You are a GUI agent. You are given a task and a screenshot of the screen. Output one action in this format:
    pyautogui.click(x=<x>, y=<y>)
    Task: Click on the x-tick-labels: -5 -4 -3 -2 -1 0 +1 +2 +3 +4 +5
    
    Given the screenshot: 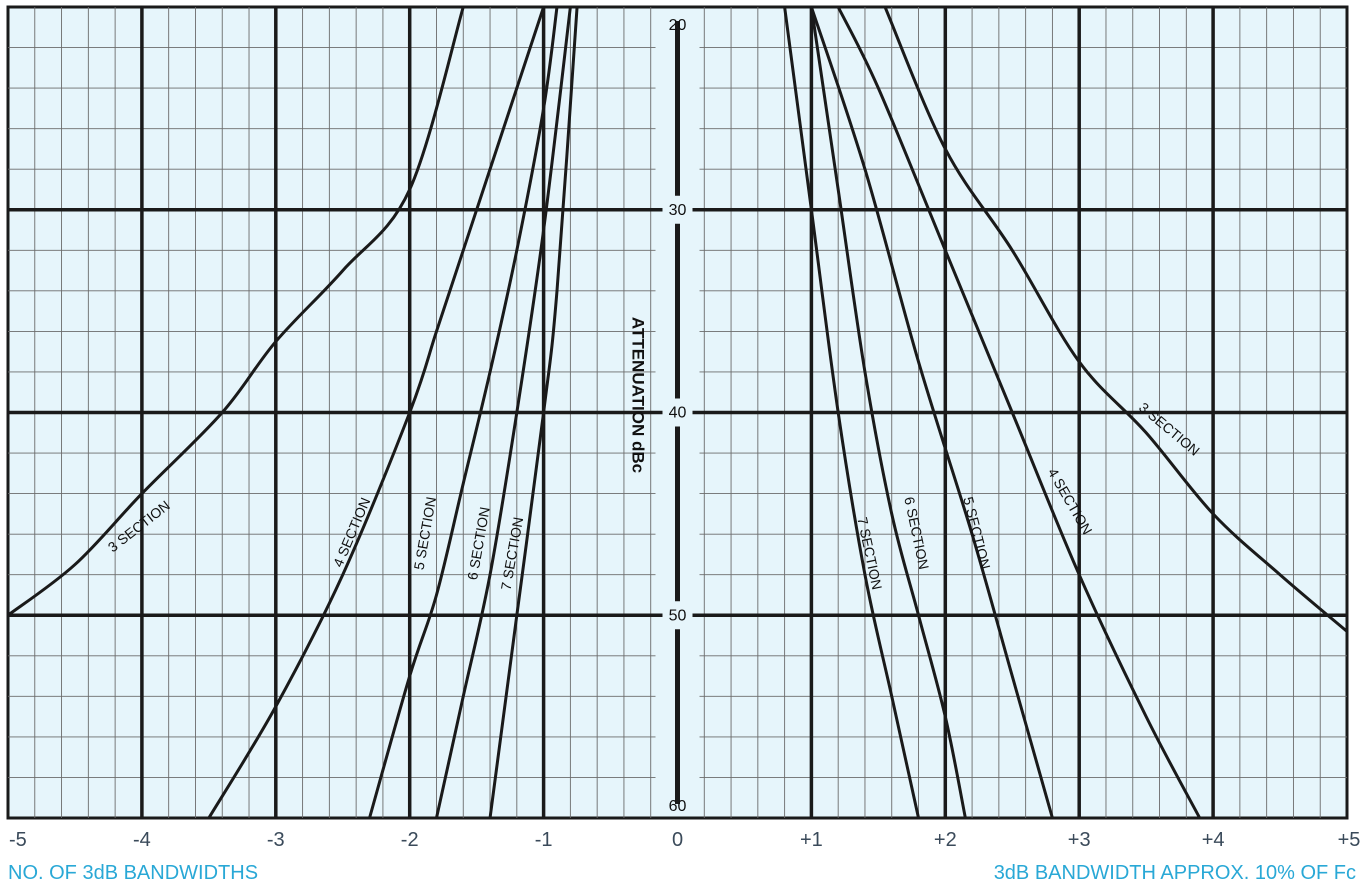 What is the action you would take?
    pyautogui.click(x=684, y=840)
    